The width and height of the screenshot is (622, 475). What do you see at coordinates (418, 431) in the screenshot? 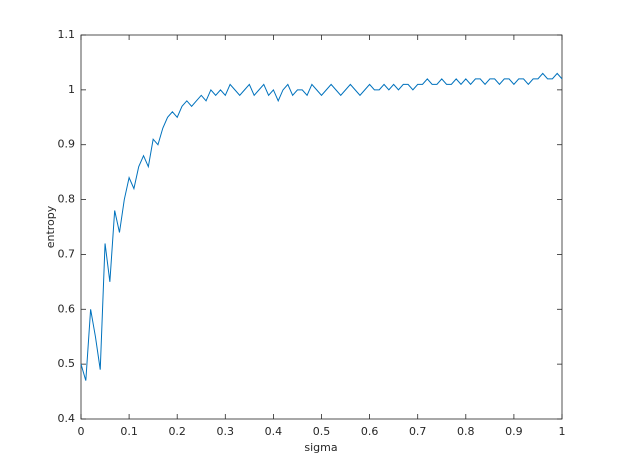
I see `x-tick-label: 0.7` at bounding box center [418, 431].